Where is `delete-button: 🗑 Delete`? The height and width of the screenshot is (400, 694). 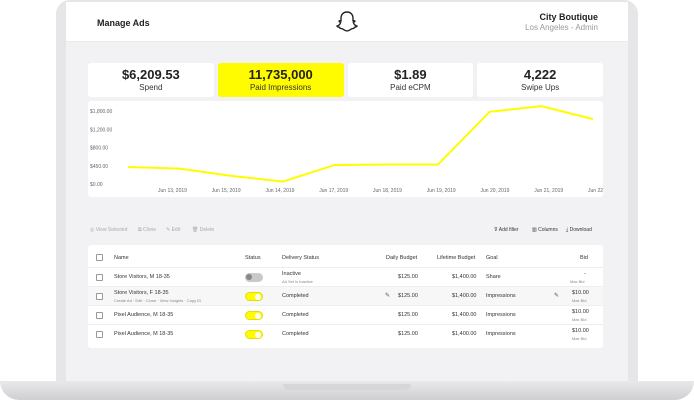 delete-button: 🗑 Delete is located at coordinates (203, 230).